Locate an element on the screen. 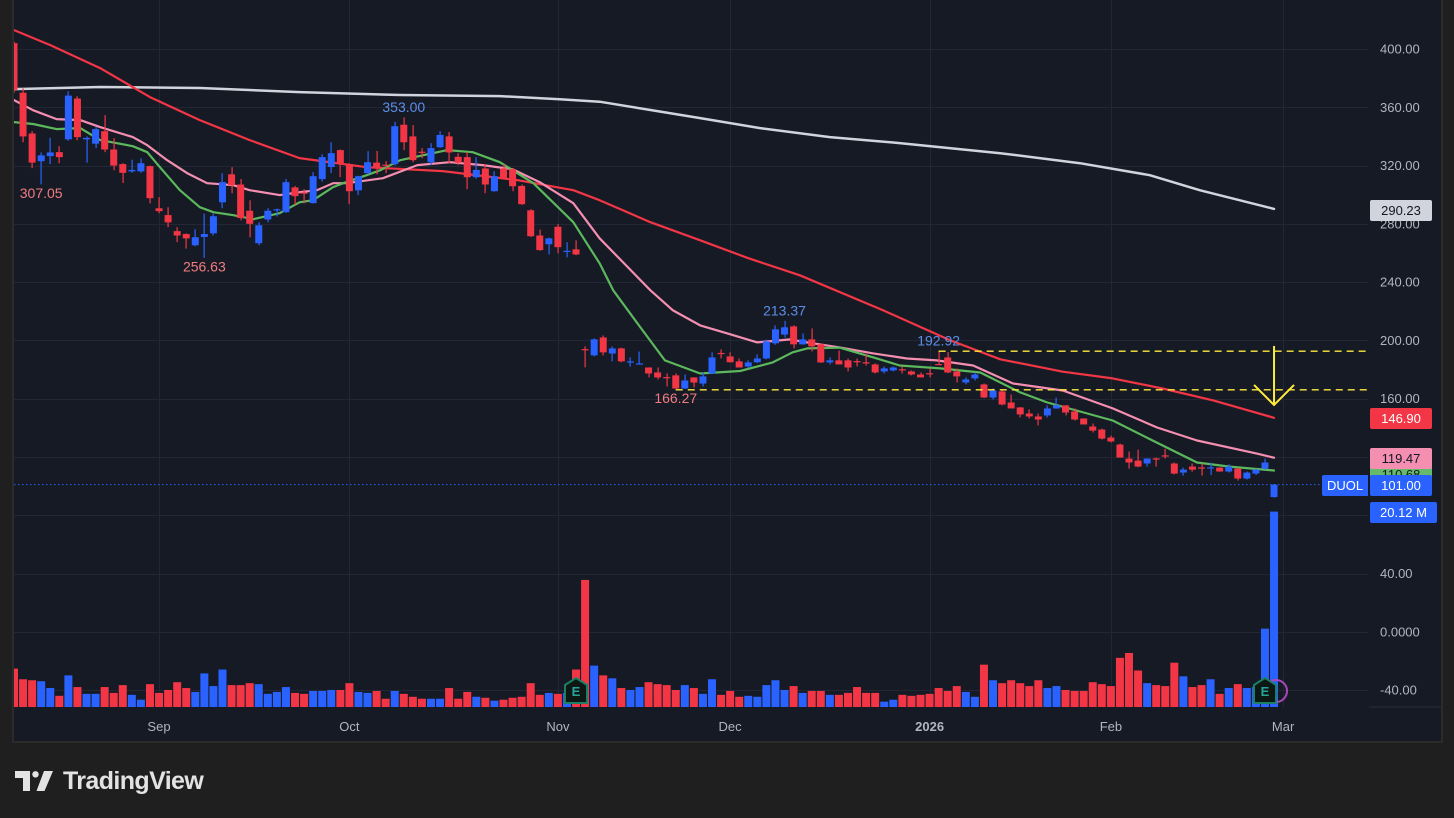 This screenshot has height=818, width=1454. time-axis: Sep Oct Nov Dec 2026 Feb Mar is located at coordinates (691, 724).